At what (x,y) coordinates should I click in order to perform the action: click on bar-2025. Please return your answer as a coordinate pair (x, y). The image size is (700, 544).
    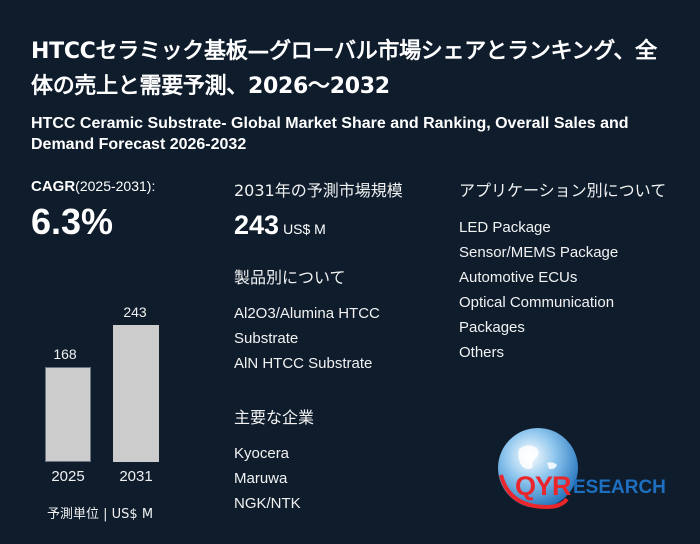
    Looking at the image, I should click on (68, 414).